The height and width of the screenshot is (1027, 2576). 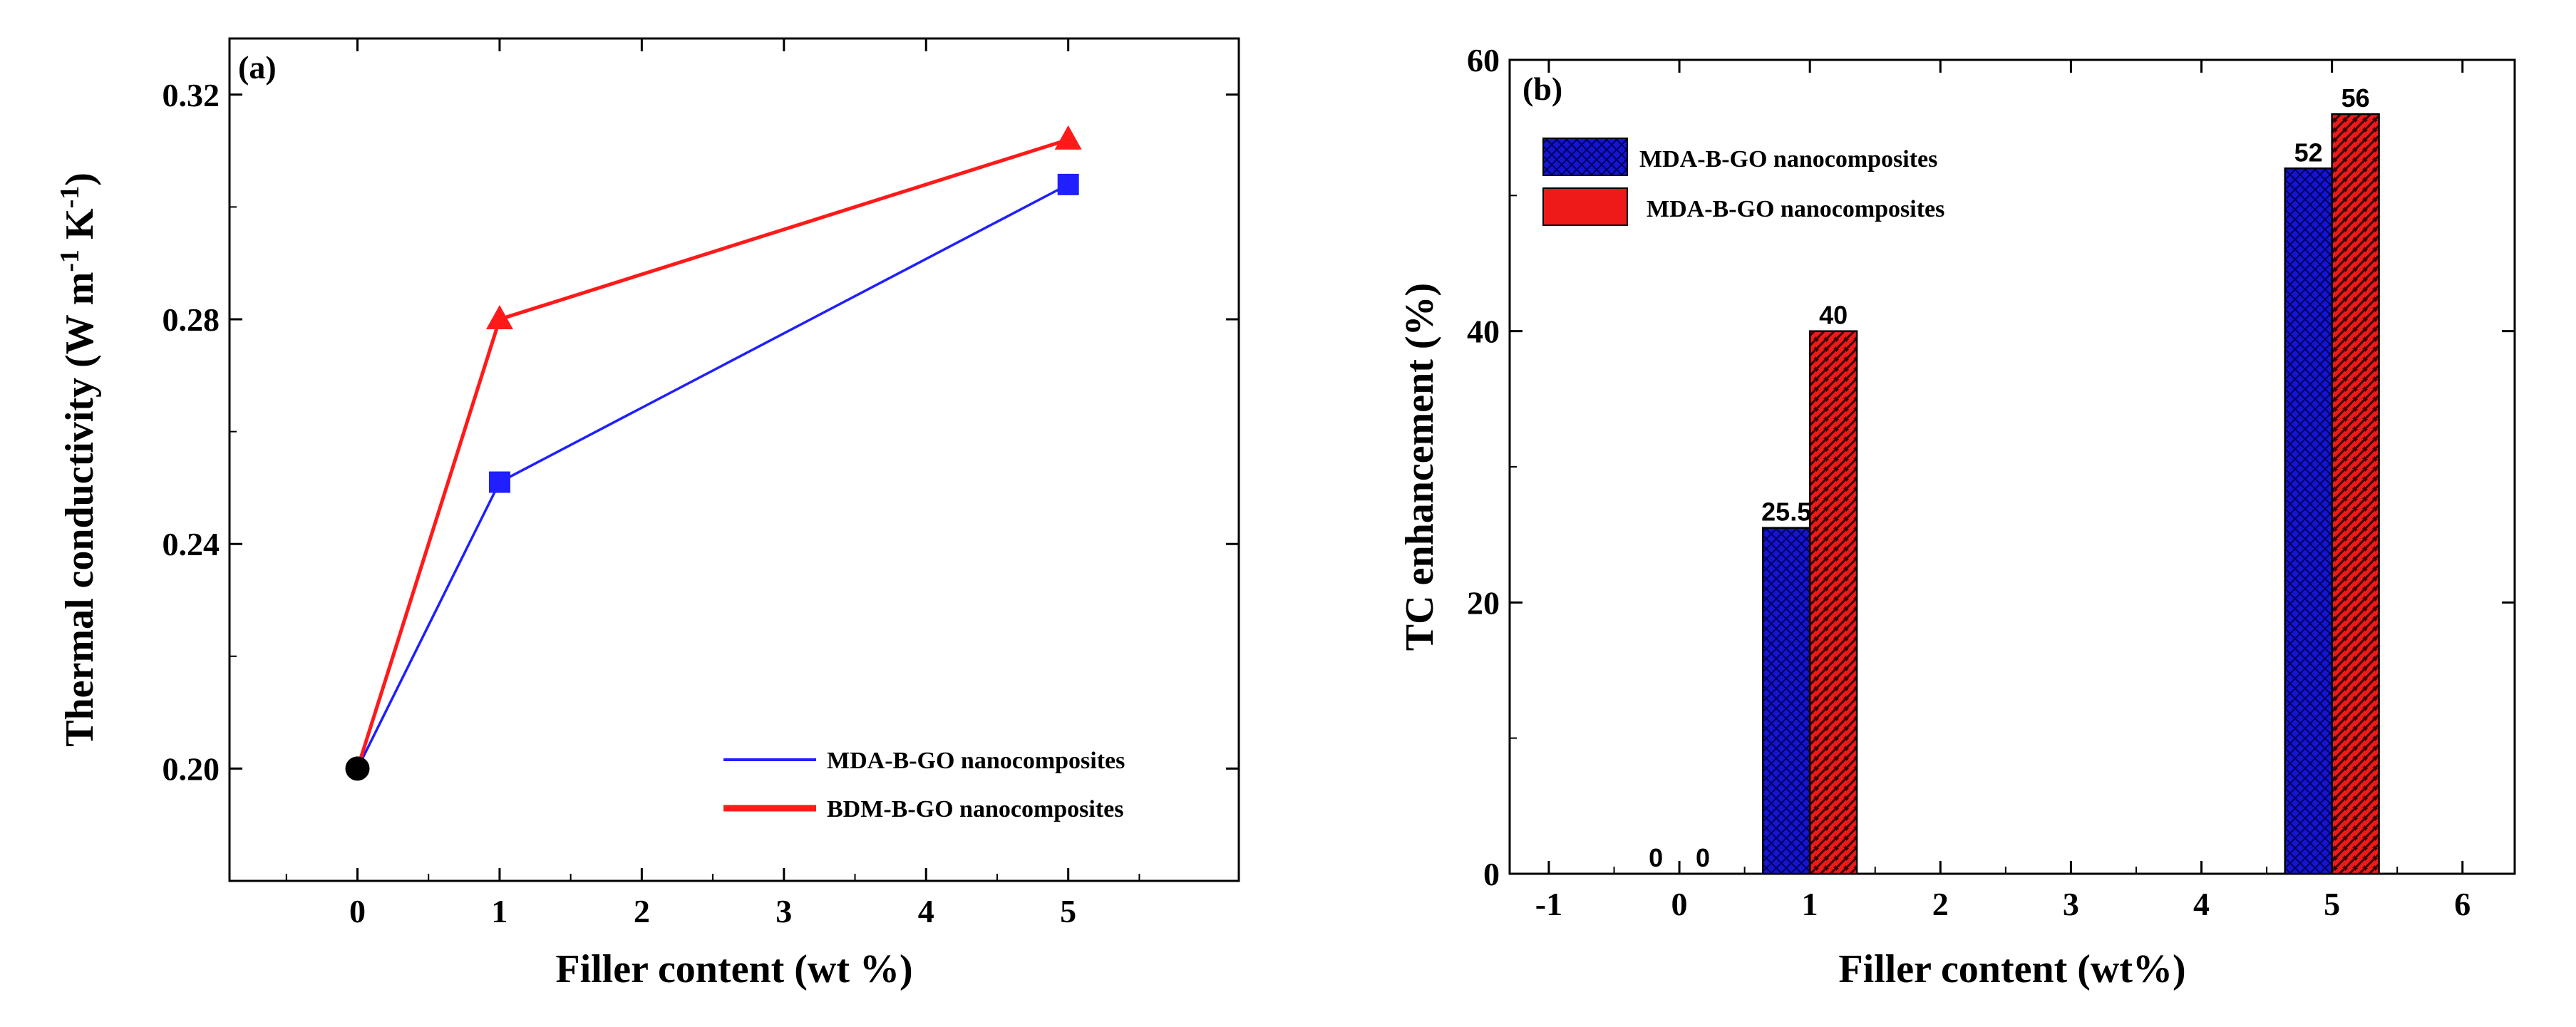 What do you see at coordinates (257, 67) in the screenshot?
I see `panel-a-label: (a)` at bounding box center [257, 67].